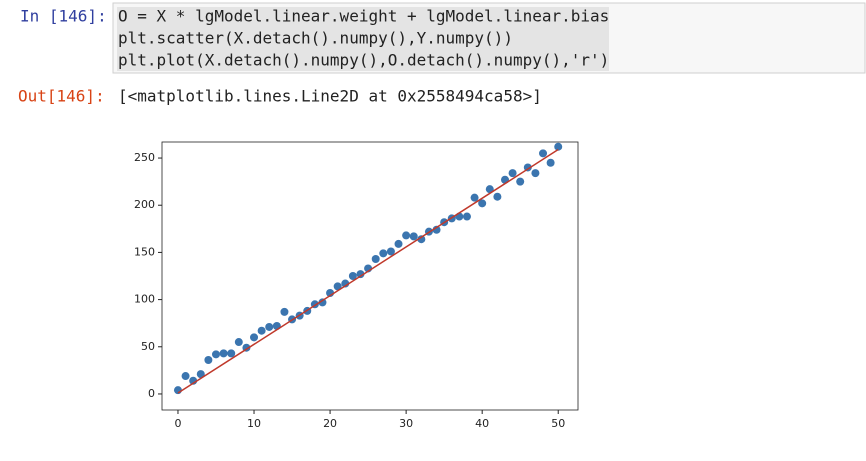 Image resolution: width=866 pixels, height=461 pixels. Describe the element at coordinates (558, 423) in the screenshot. I see `x-tick-label: 50` at that location.